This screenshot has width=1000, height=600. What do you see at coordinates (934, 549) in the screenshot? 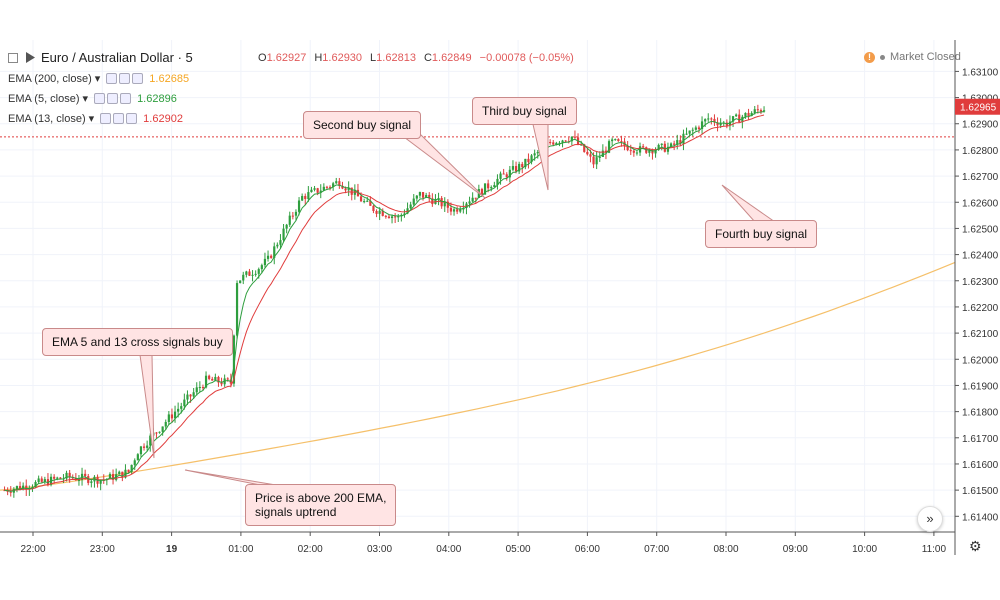
I see `time-tick-label: 11:00` at bounding box center [934, 549].